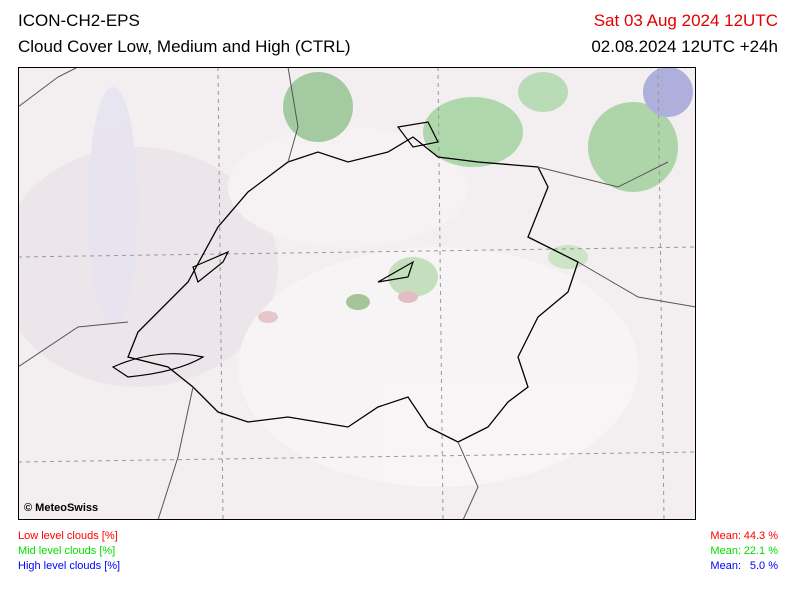  Describe the element at coordinates (69, 566) in the screenshot. I see `legend-label: High level clouds [%]` at that location.